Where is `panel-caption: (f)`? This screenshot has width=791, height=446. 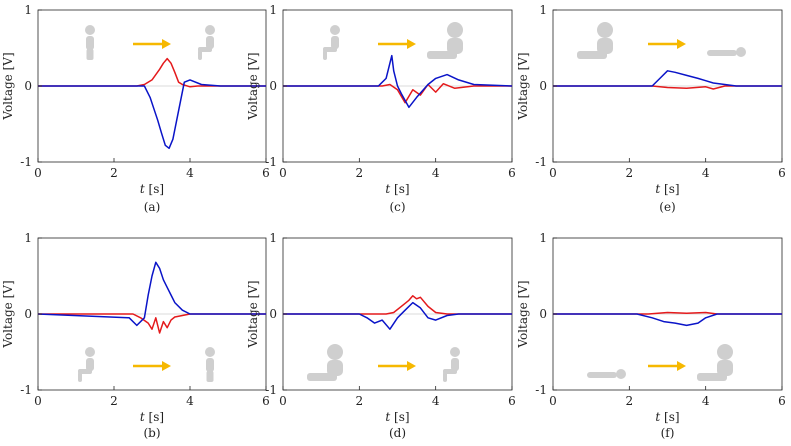
panel-caption: (f) is located at coordinates (668, 433).